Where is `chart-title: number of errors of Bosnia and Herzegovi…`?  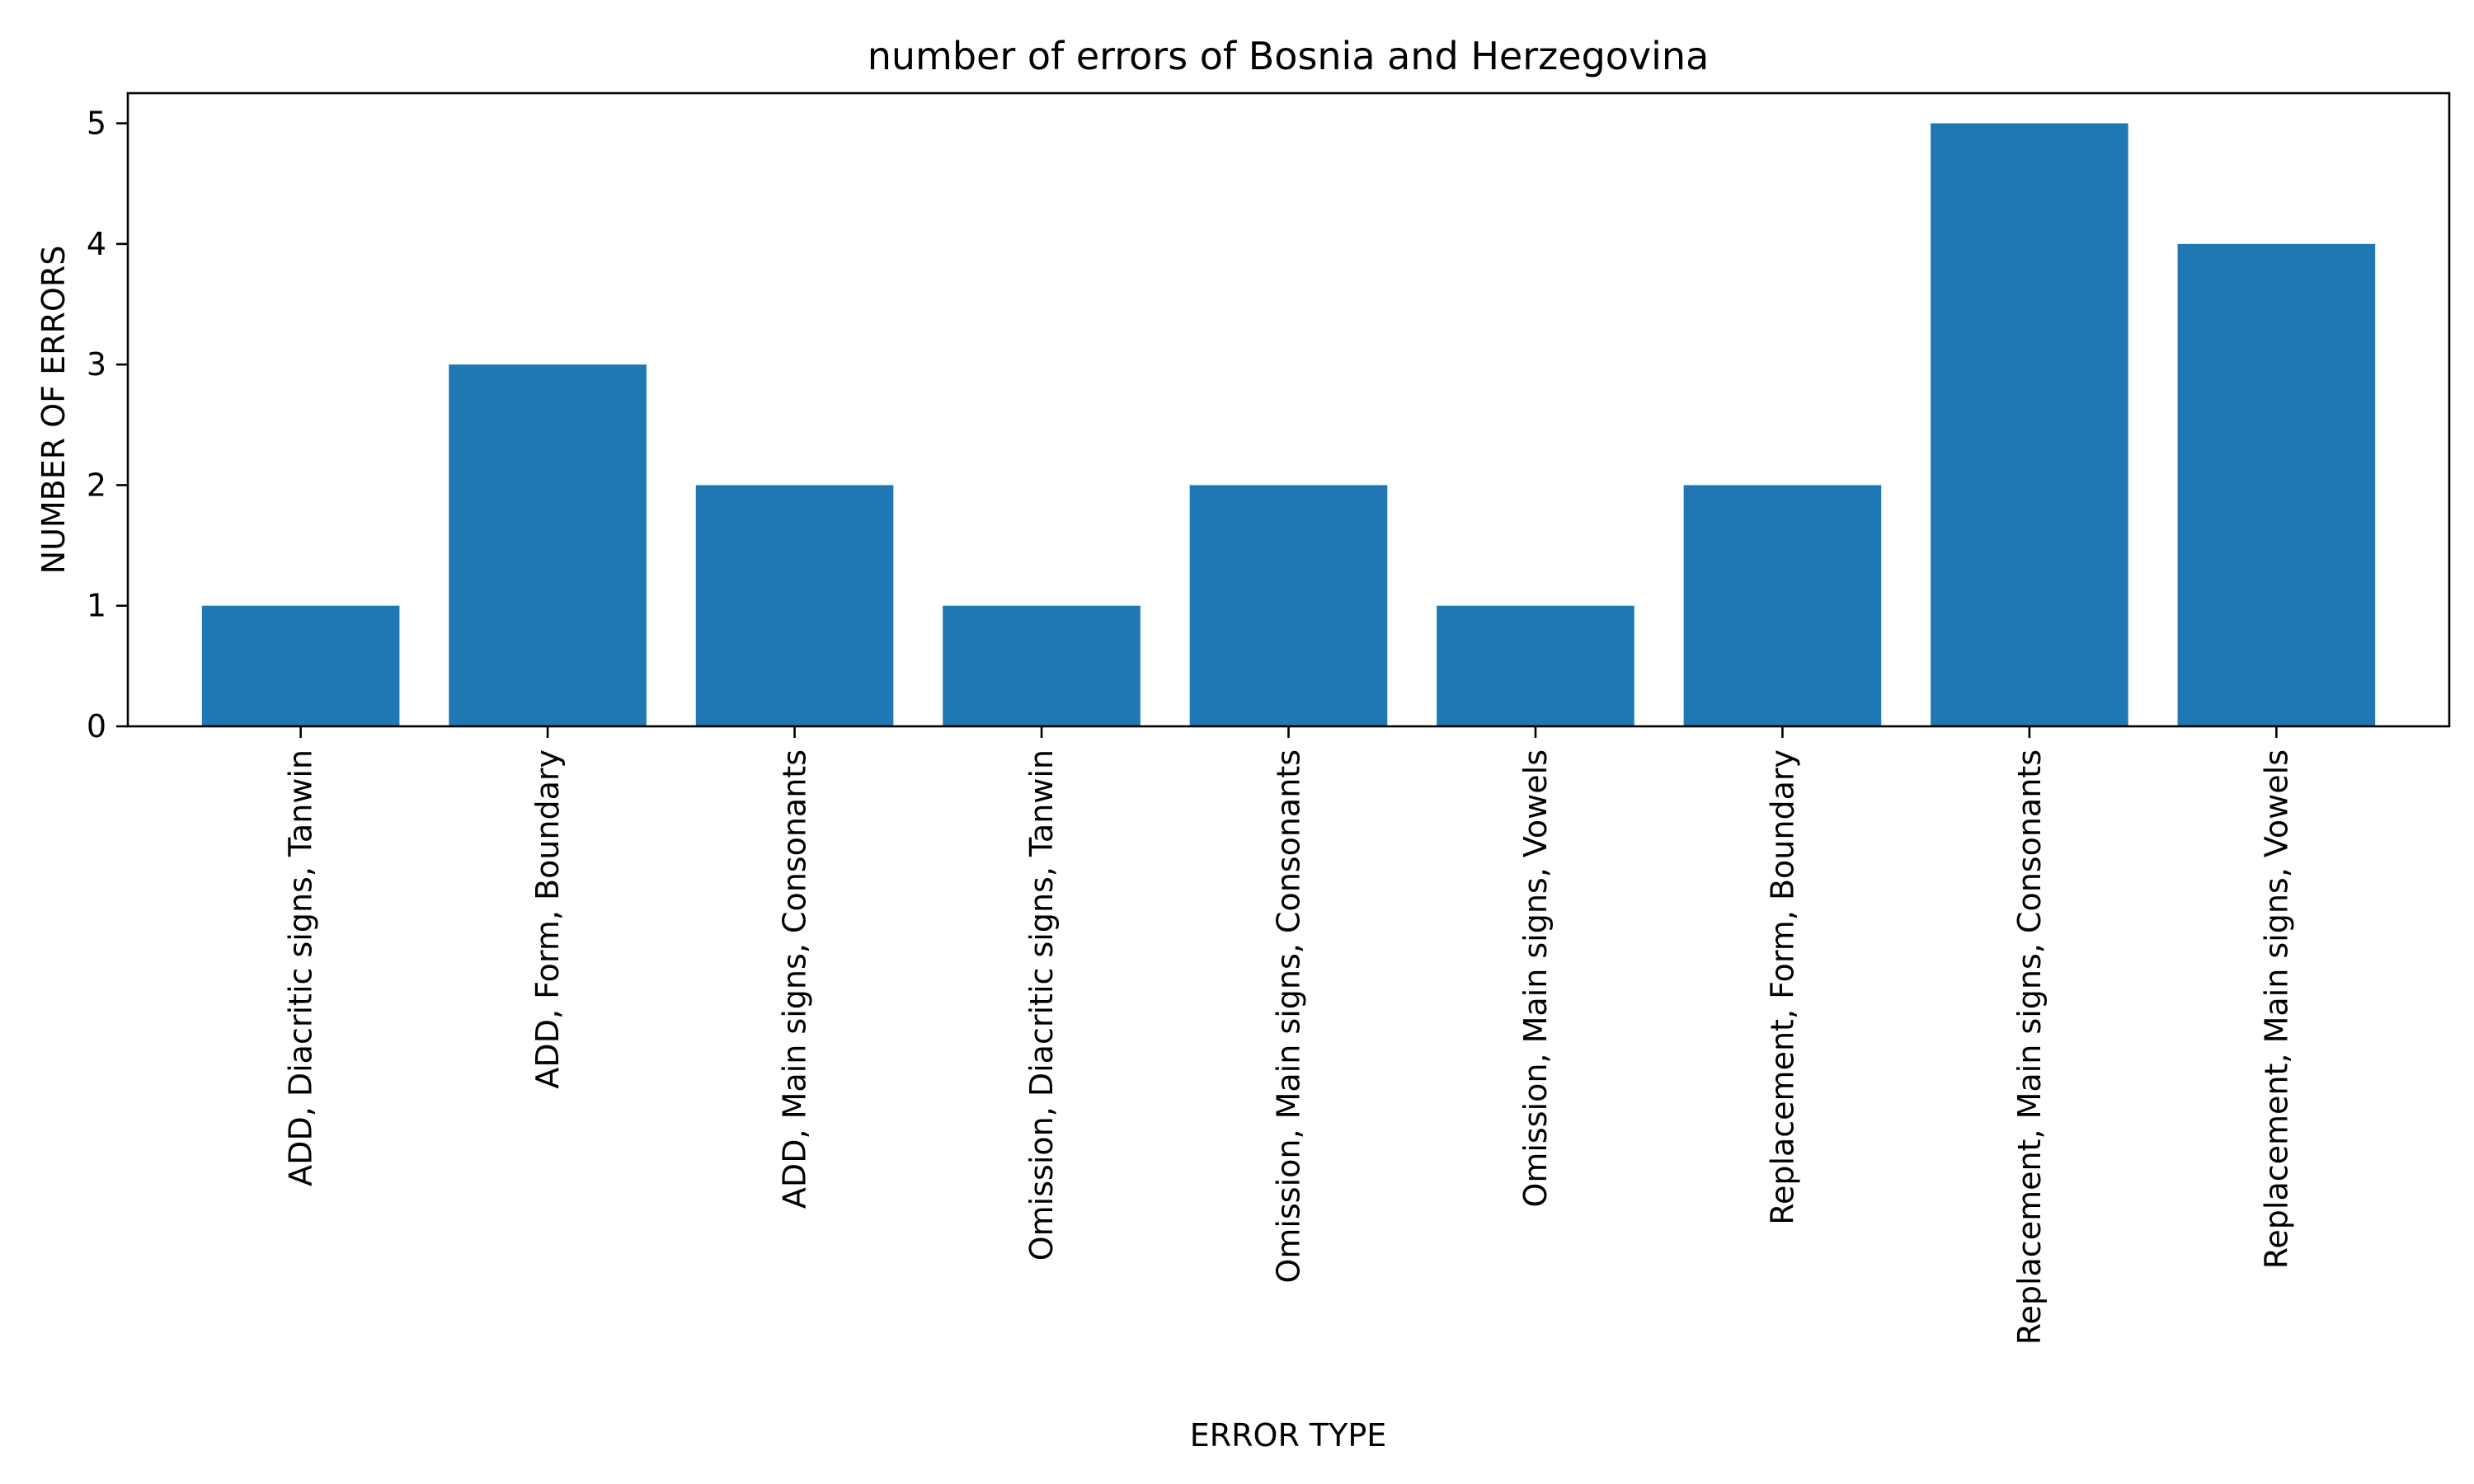
chart-title: number of errors of Bosnia and Herzegovi… is located at coordinates (1289, 56).